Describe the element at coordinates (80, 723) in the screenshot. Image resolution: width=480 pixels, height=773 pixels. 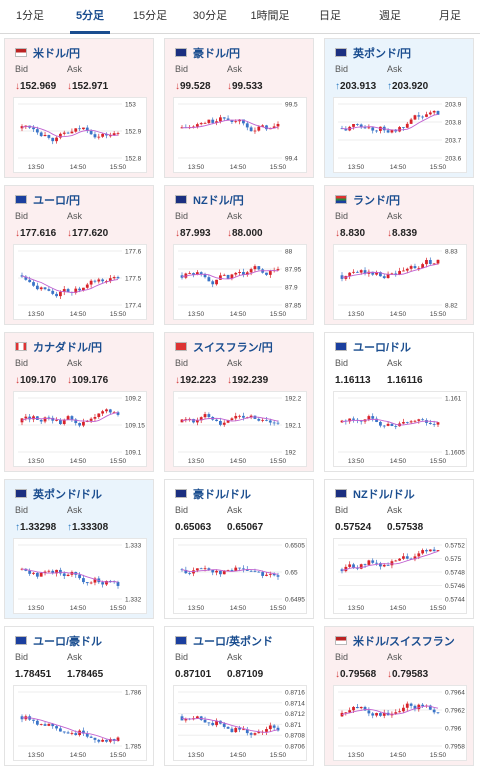
I see `mini-candlestick-chart: 1.786 1.785 13:50 14:50 15:50` at that location.